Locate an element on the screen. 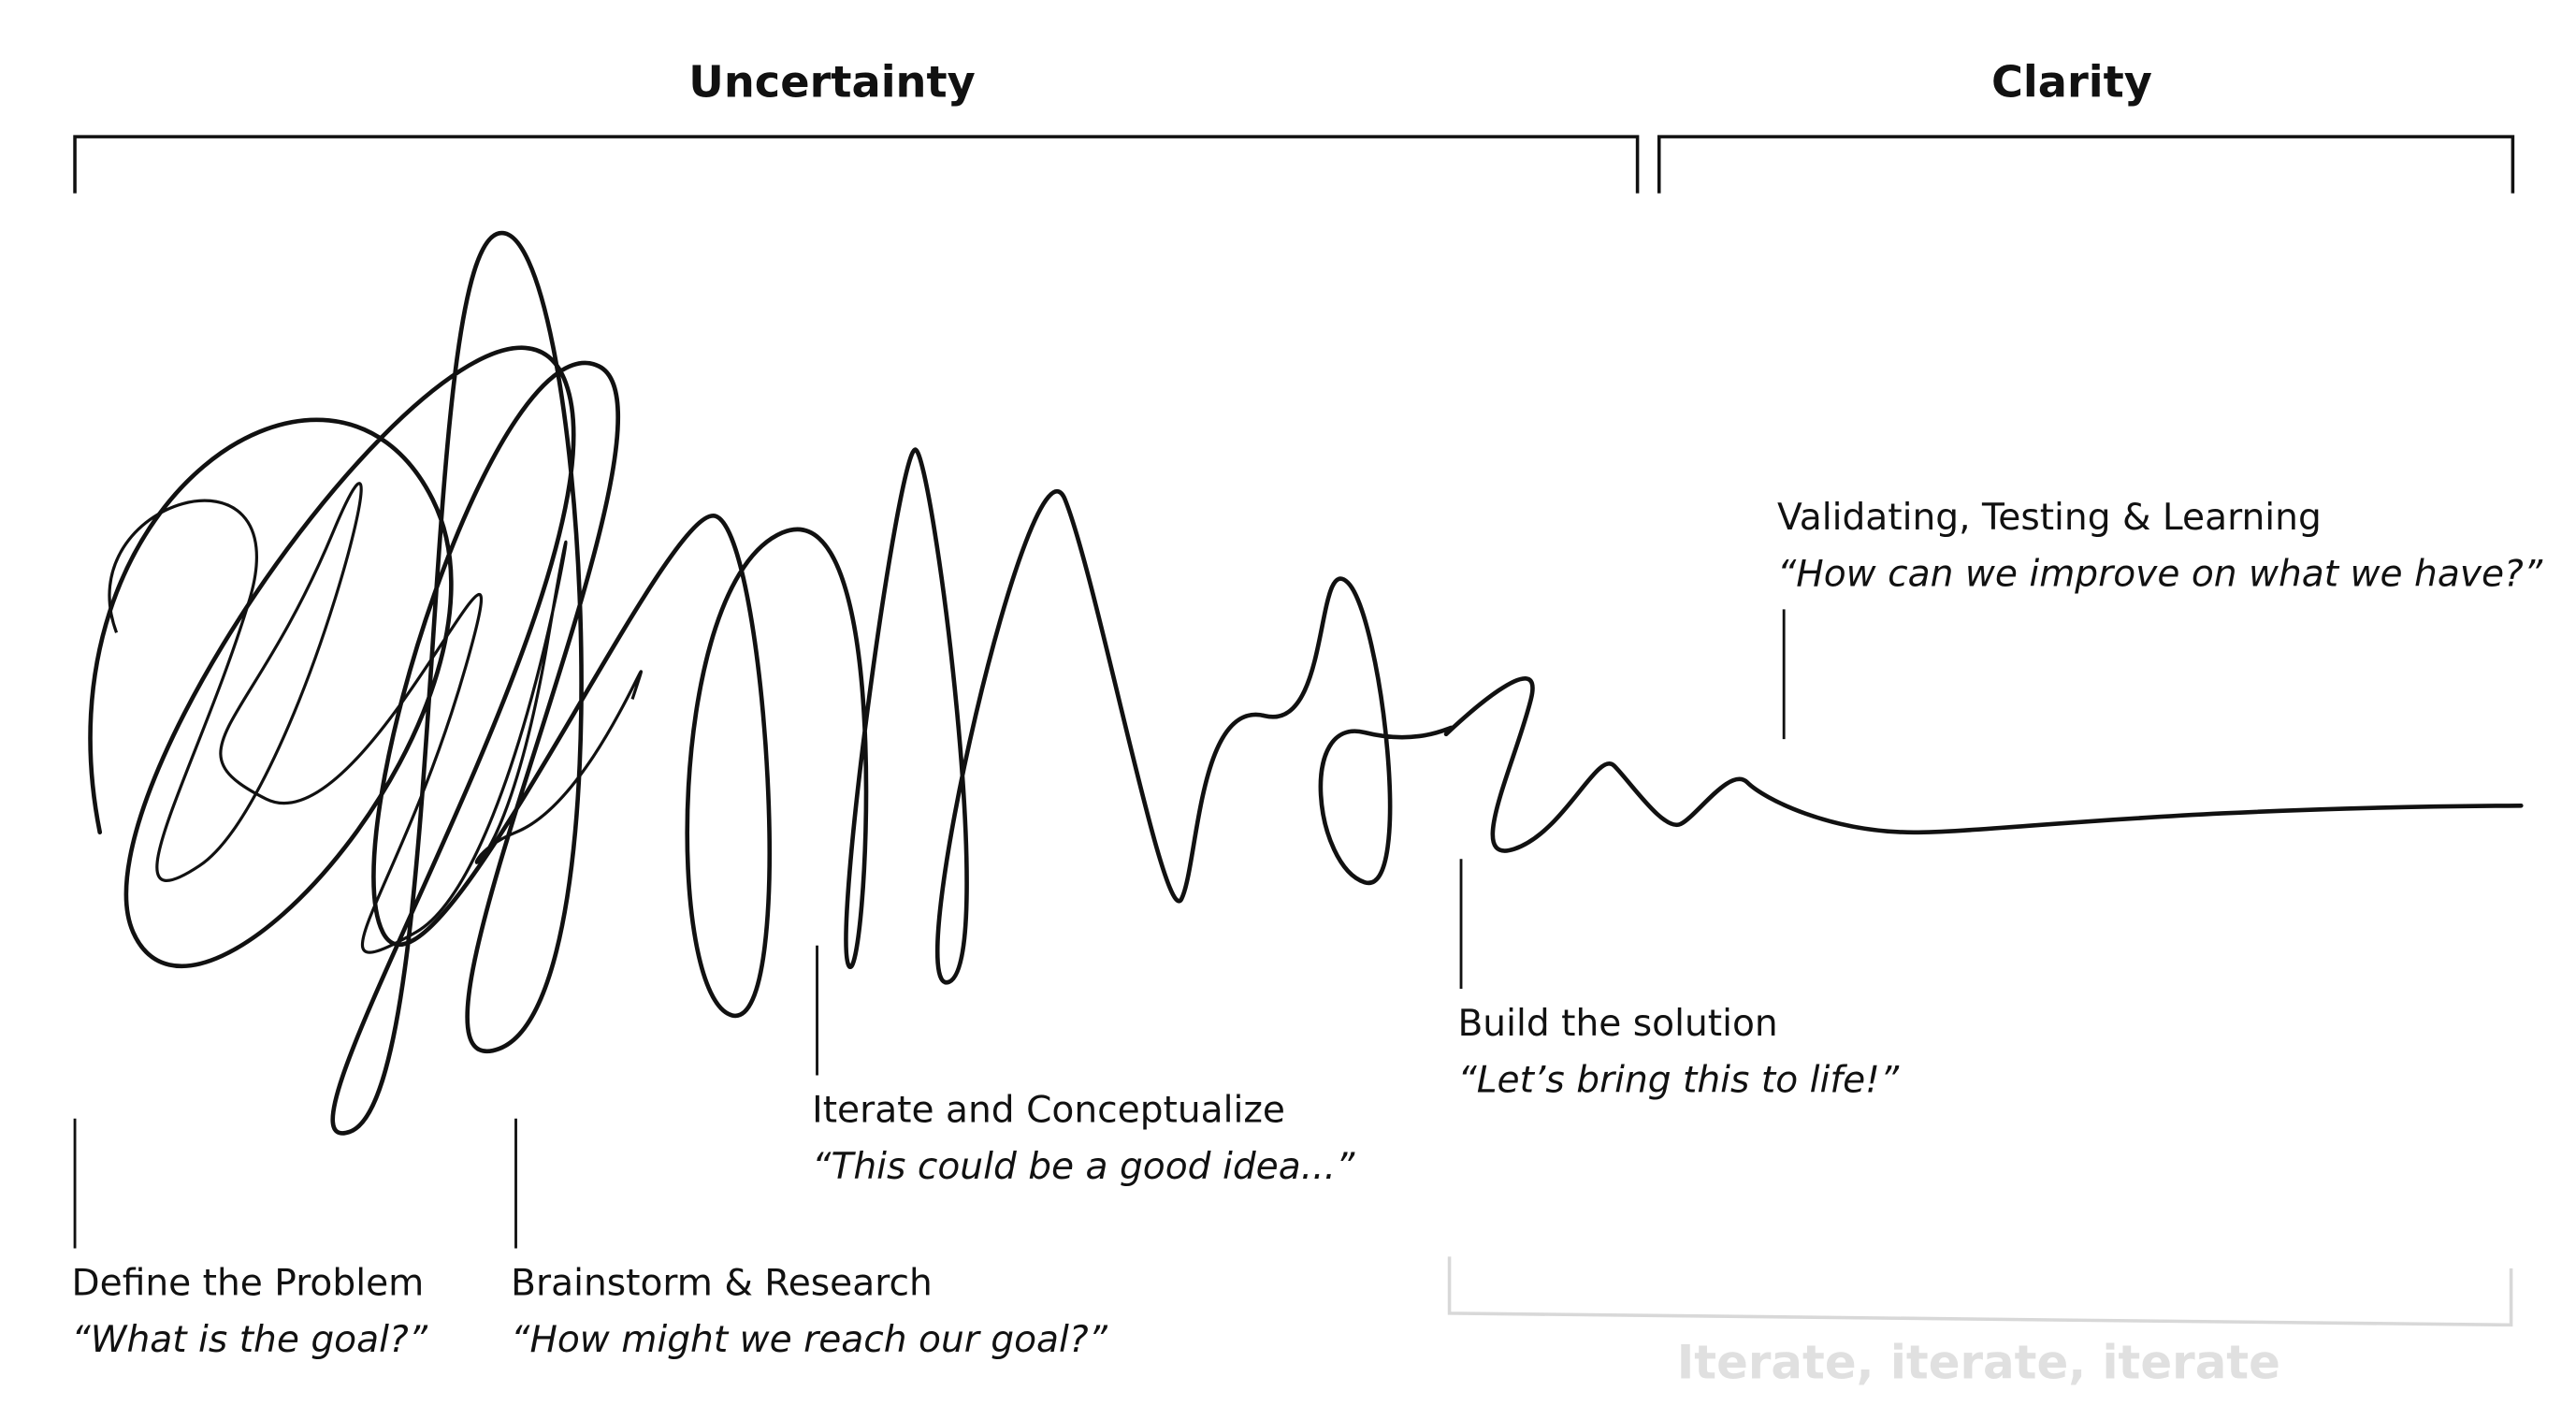 This screenshot has height=1420, width=2576. clarity-bracket is located at coordinates (2086, 164).